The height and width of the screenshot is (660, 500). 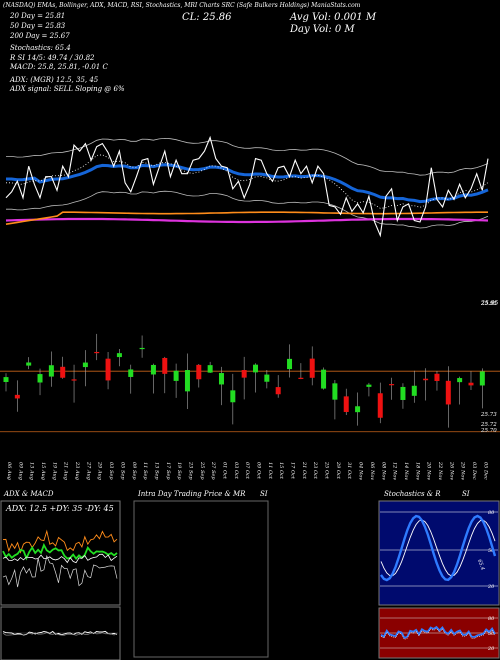 What do you see at coordinates (451, 470) in the screenshot?
I see `date-tick-label: 26 Nov` at bounding box center [451, 470].